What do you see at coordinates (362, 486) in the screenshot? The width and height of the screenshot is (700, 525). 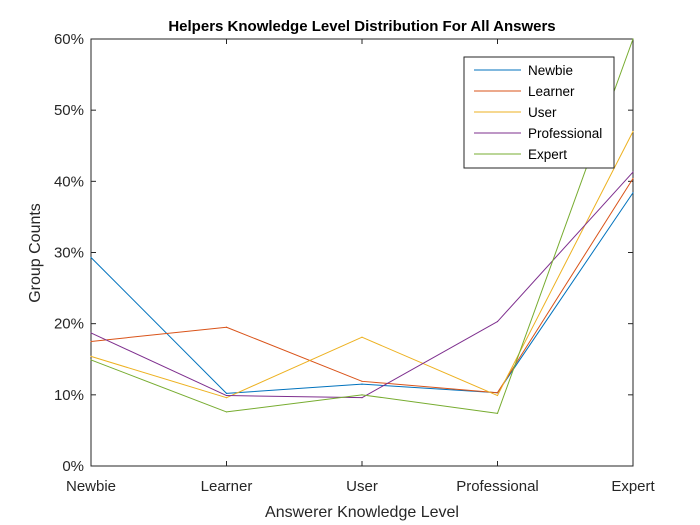 I see `x-tick-label: User` at bounding box center [362, 486].